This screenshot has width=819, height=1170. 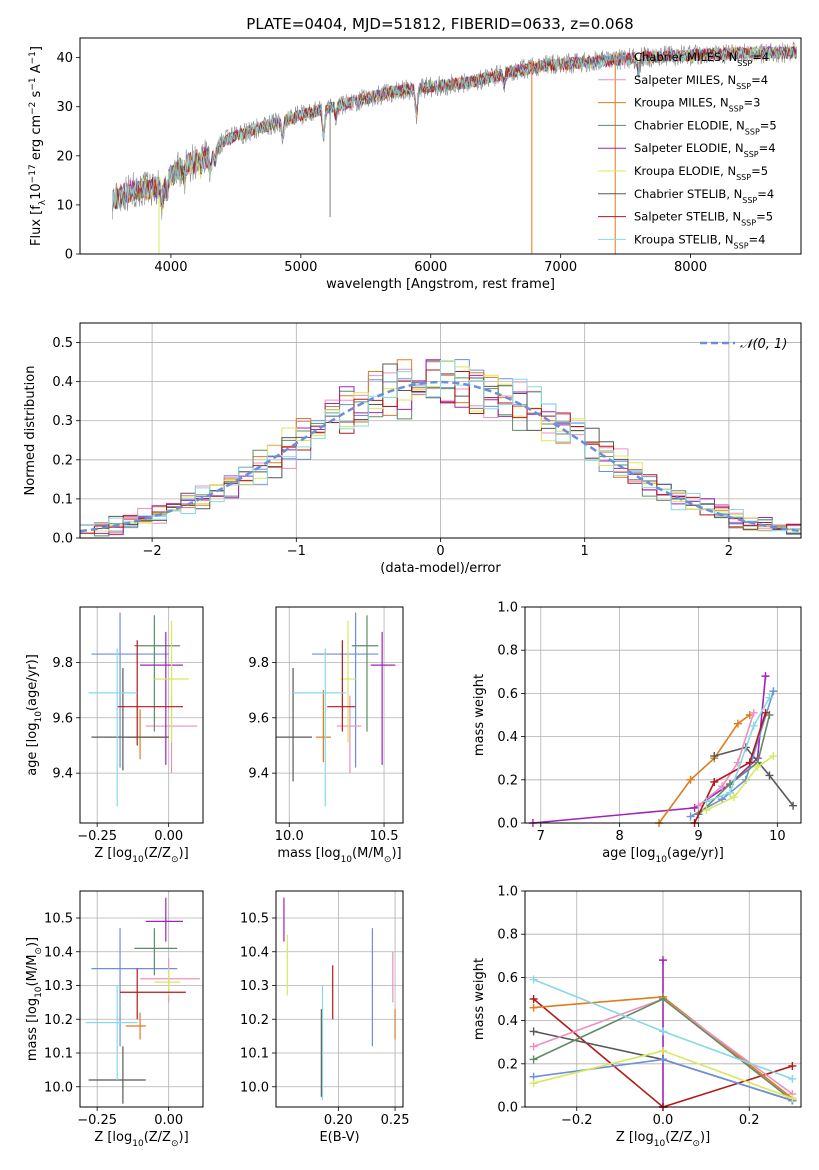 I want to click on x-axis-label: age [log10(age/yr)], so click(x=663, y=855).